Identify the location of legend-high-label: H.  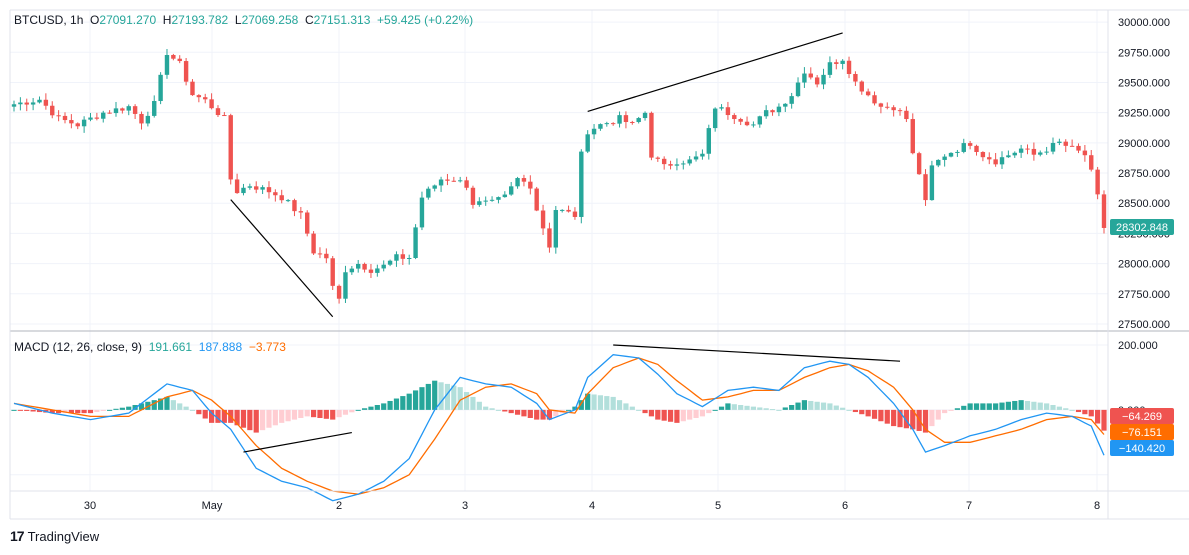
(167, 20).